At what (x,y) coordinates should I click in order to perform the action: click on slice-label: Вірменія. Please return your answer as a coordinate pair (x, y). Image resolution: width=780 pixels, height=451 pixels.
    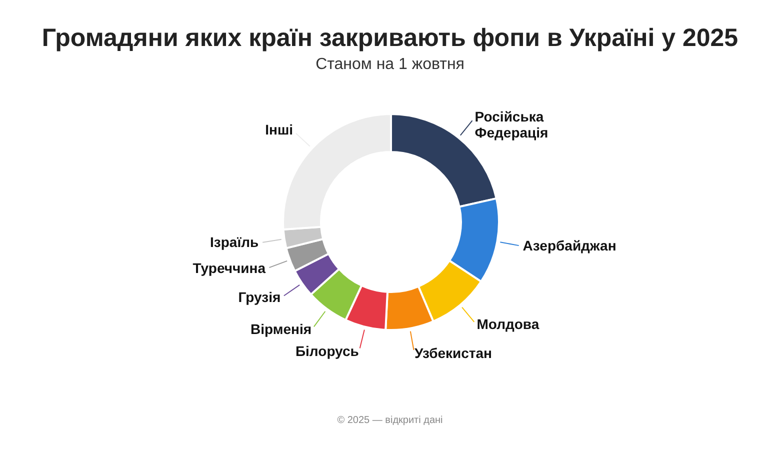
    Looking at the image, I should click on (281, 328).